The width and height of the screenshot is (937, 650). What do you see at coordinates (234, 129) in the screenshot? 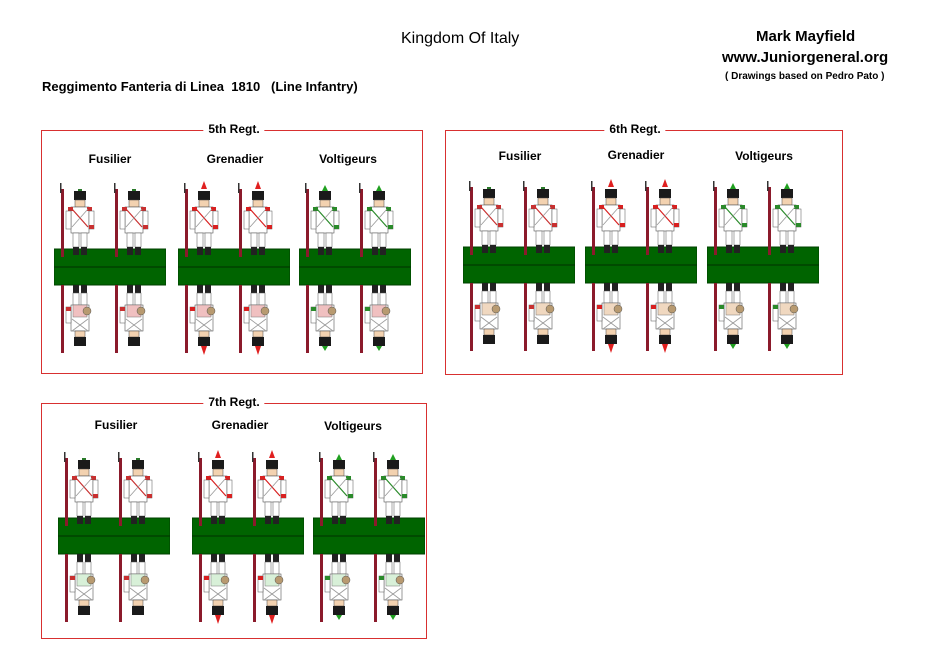
I see `regiment-title: 5th Regt.` at bounding box center [234, 129].